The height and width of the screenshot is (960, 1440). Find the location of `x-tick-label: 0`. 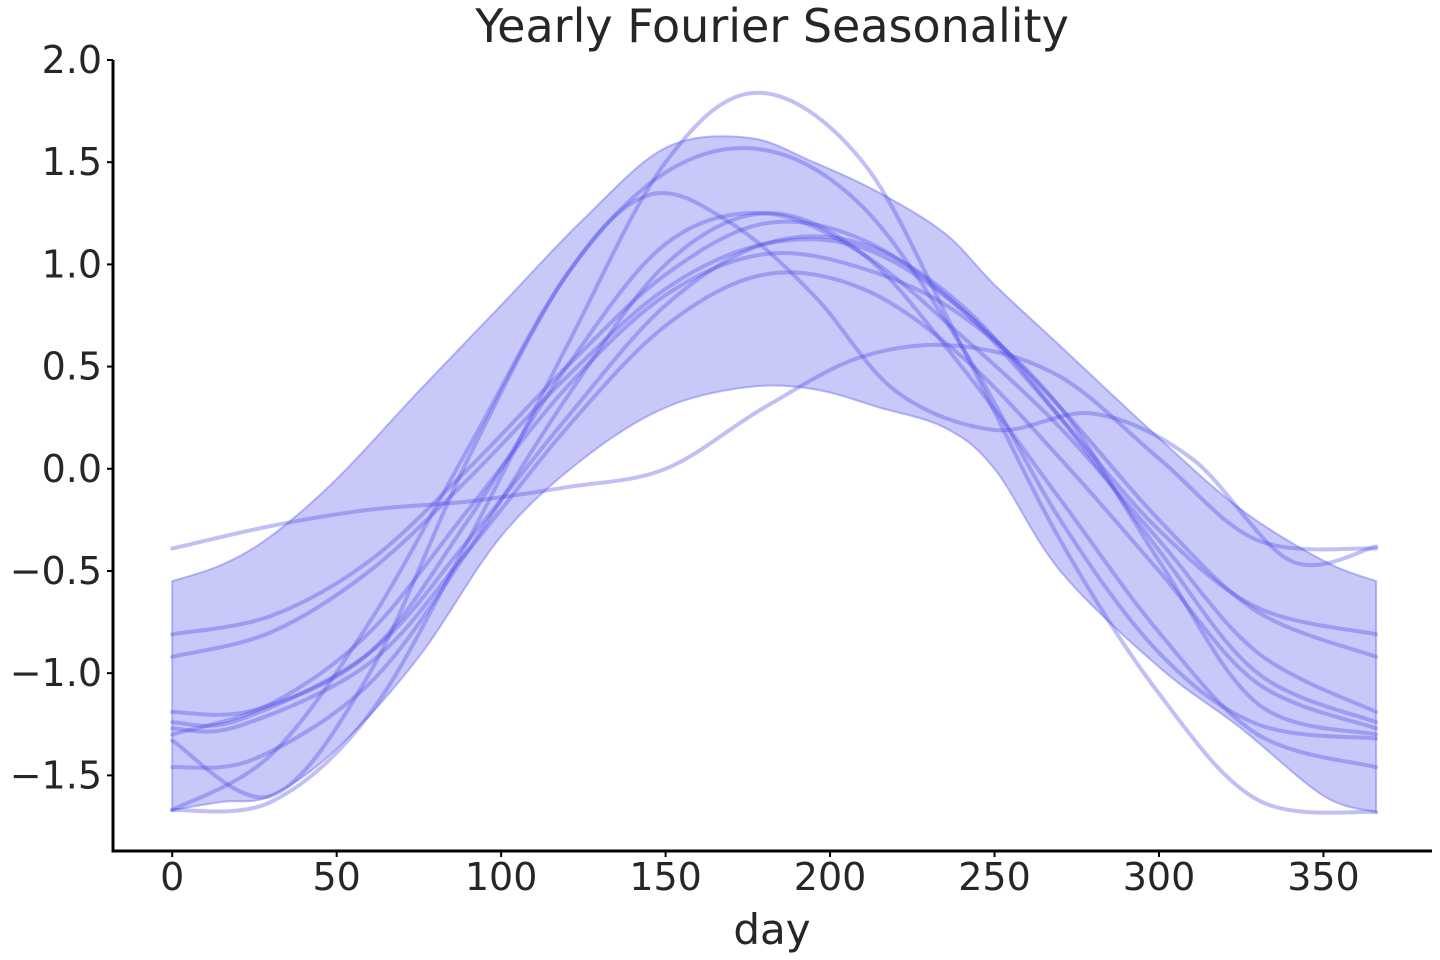

x-tick-label: 0 is located at coordinates (172, 877).